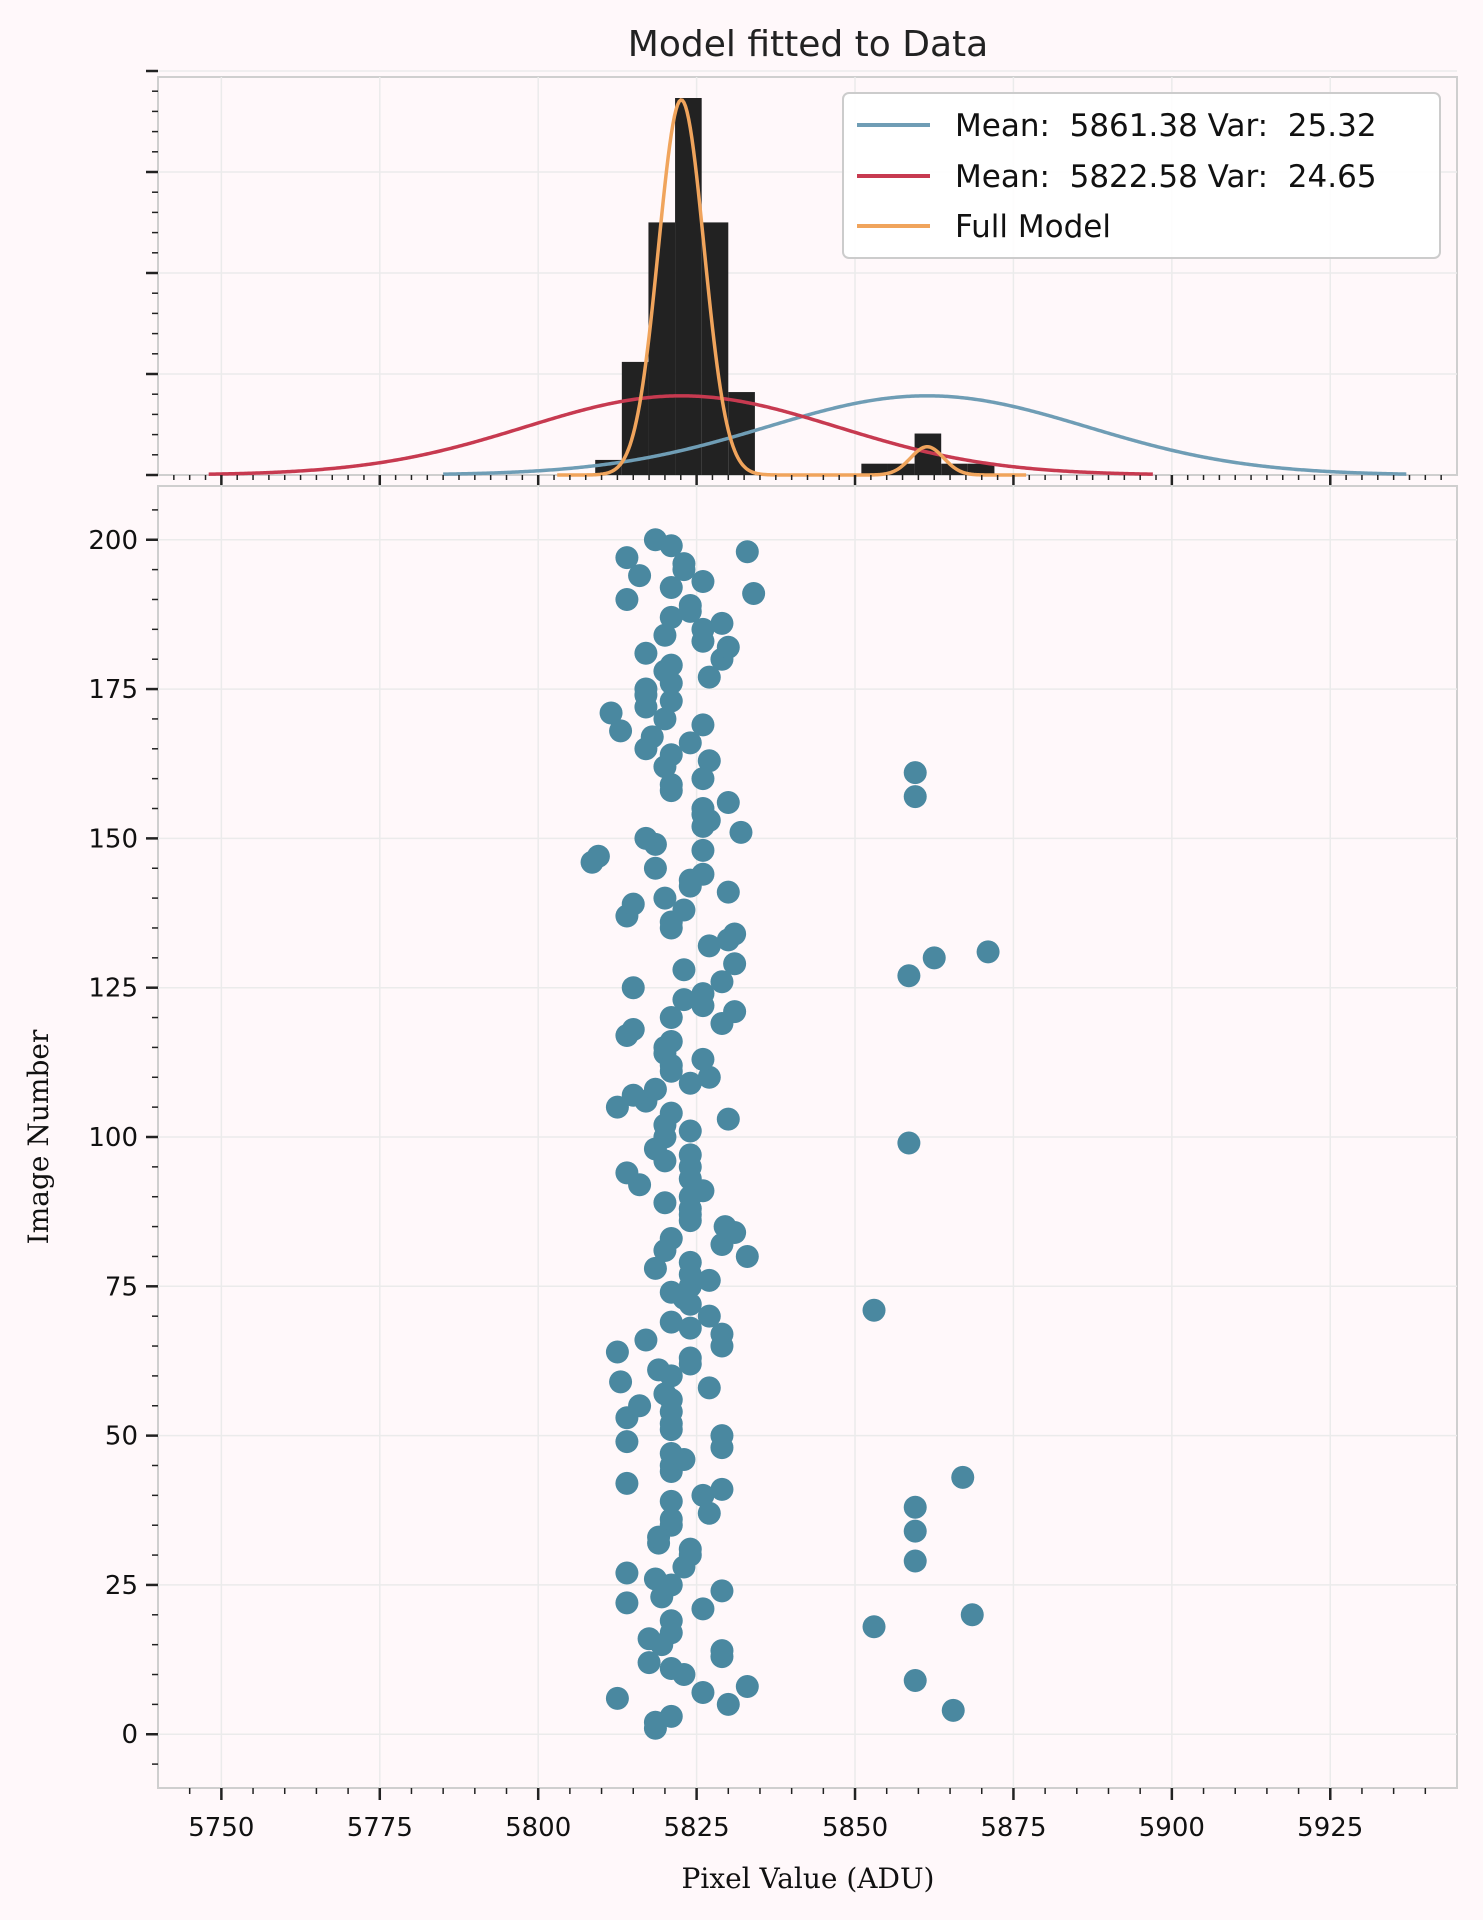 This screenshot has height=1920, width=1483. What do you see at coordinates (1166, 177) in the screenshot?
I see `legend-label-component-2: Mean: 5822.58 Var: 24.65` at bounding box center [1166, 177].